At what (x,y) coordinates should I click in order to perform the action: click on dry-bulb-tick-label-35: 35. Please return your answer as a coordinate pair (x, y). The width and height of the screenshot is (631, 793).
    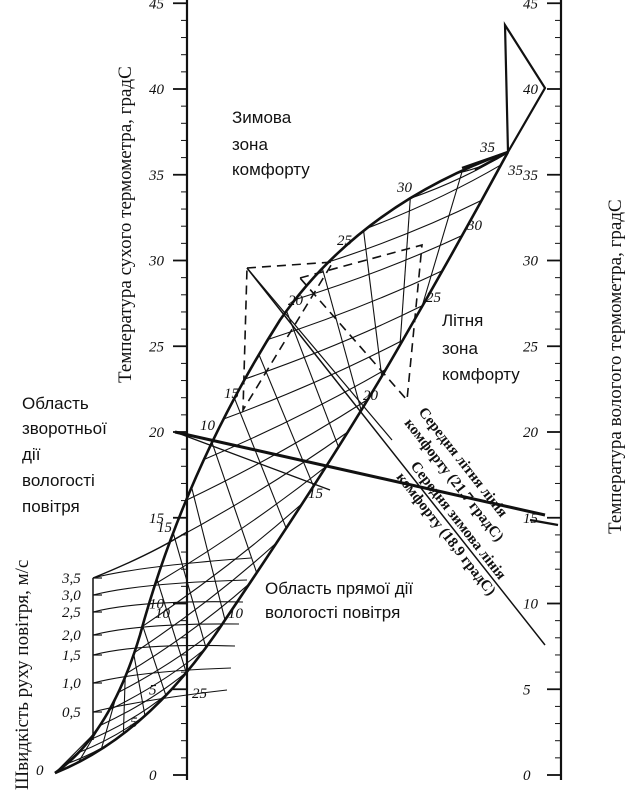
    Looking at the image, I should click on (156, 176).